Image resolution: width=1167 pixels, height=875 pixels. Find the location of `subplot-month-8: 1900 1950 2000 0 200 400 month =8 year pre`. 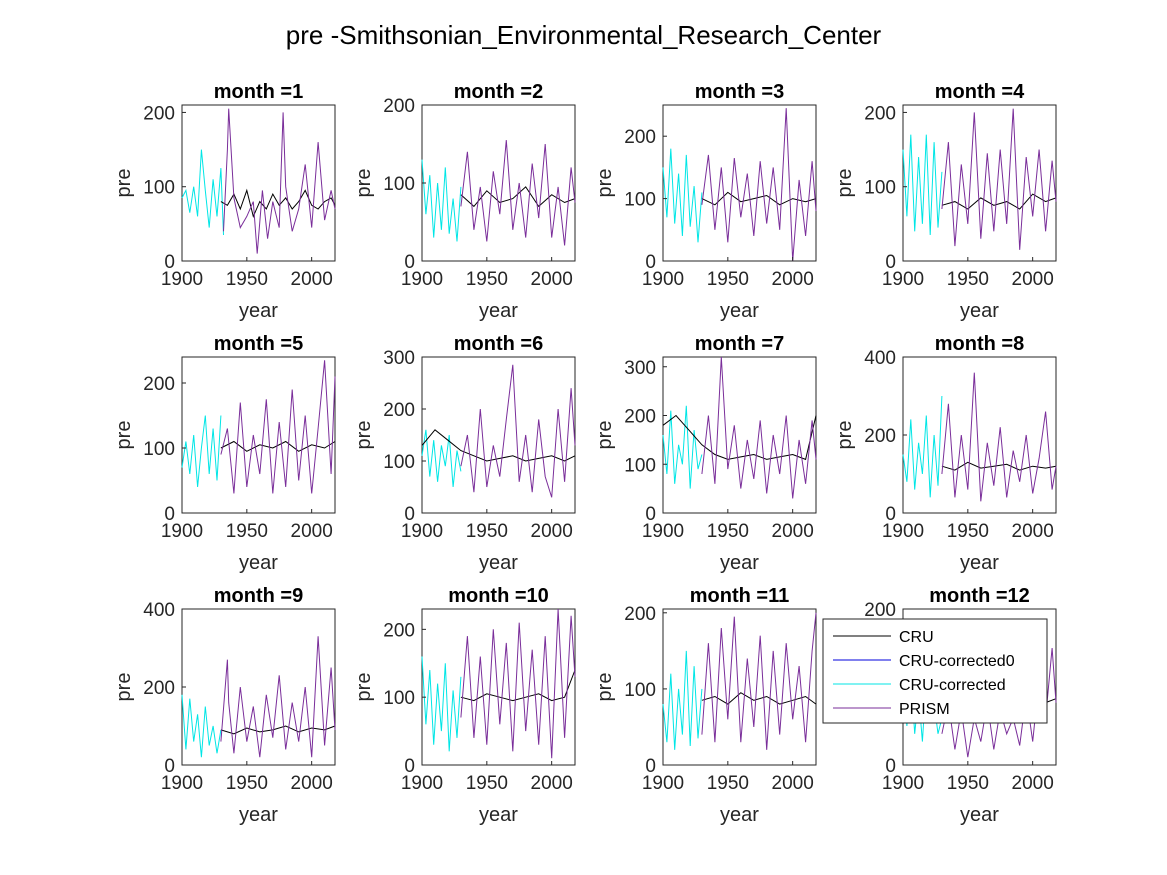

subplot-month-8: 1900 1950 2000 0 200 400 month =8 year pre is located at coordinates (945, 453).